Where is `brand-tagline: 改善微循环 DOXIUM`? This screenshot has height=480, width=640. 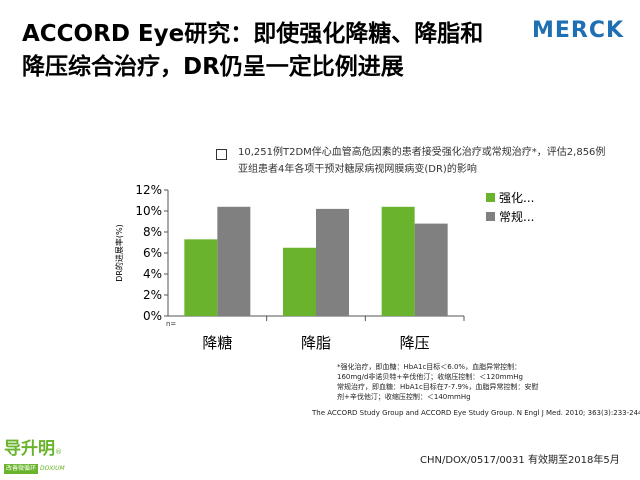 brand-tagline: 改善微循环 DOXIUM is located at coordinates (52, 469).